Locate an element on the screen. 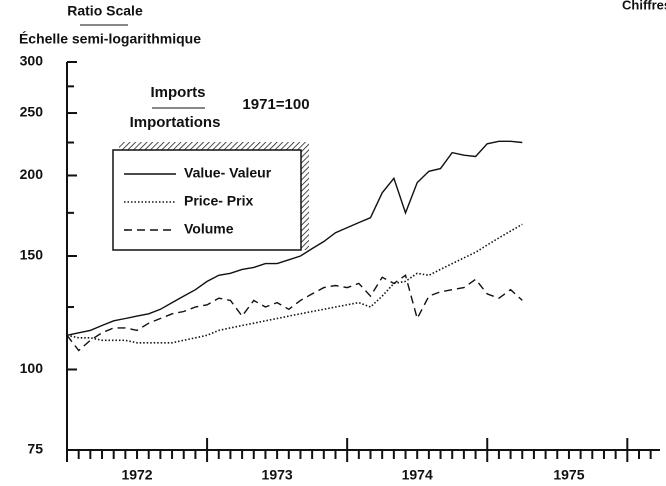 The height and width of the screenshot is (486, 666). series-line is located at coordinates (294, 313).